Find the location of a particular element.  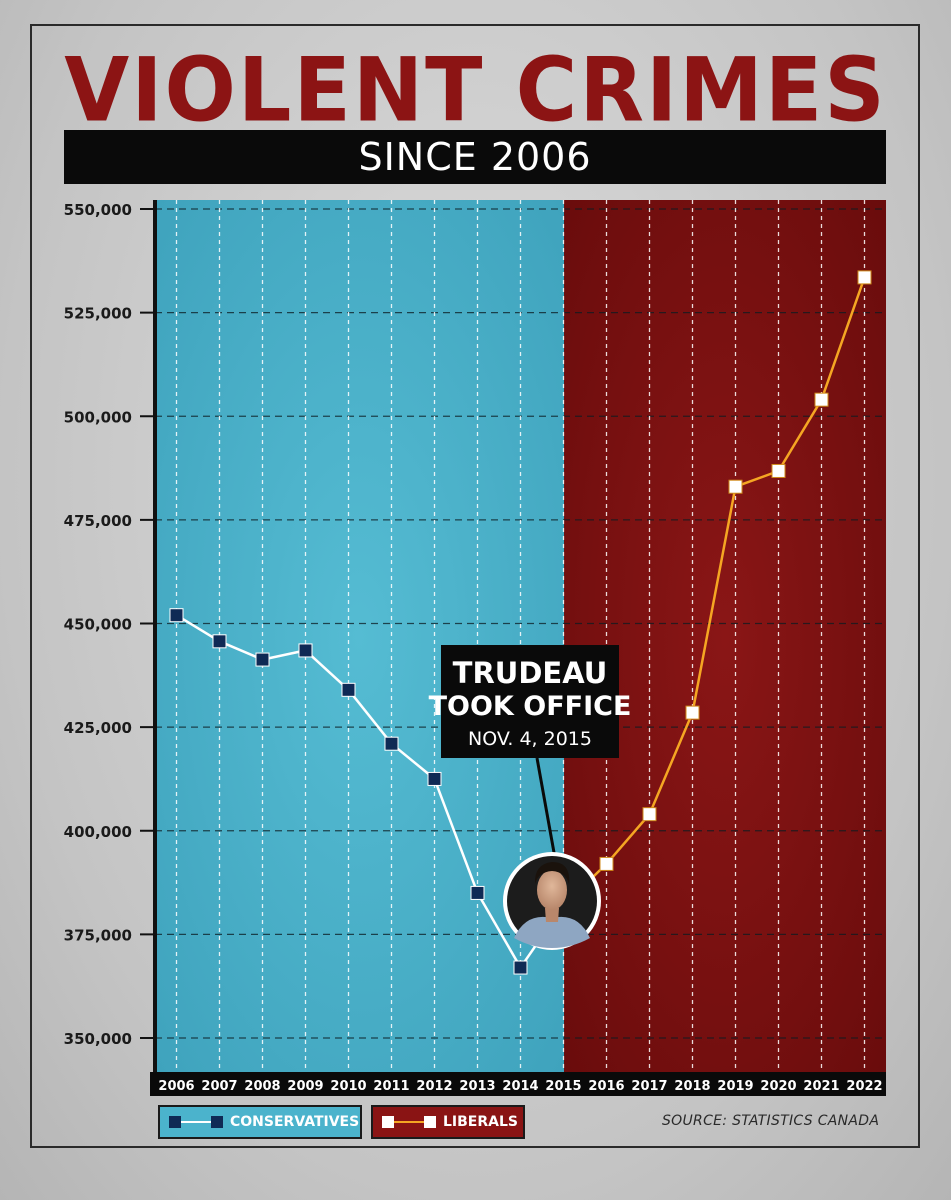

x-tick-label: 2008 is located at coordinates (262, 1086).